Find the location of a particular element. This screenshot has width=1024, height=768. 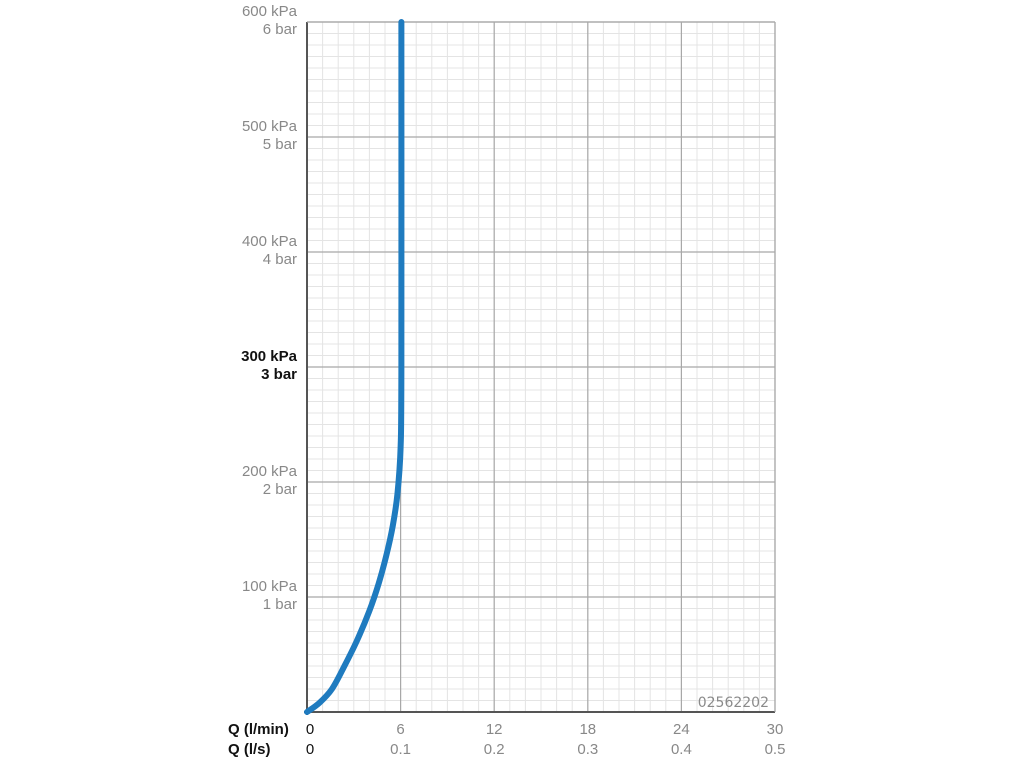

x-tick-label-ls: 0.3 is located at coordinates (587, 749).